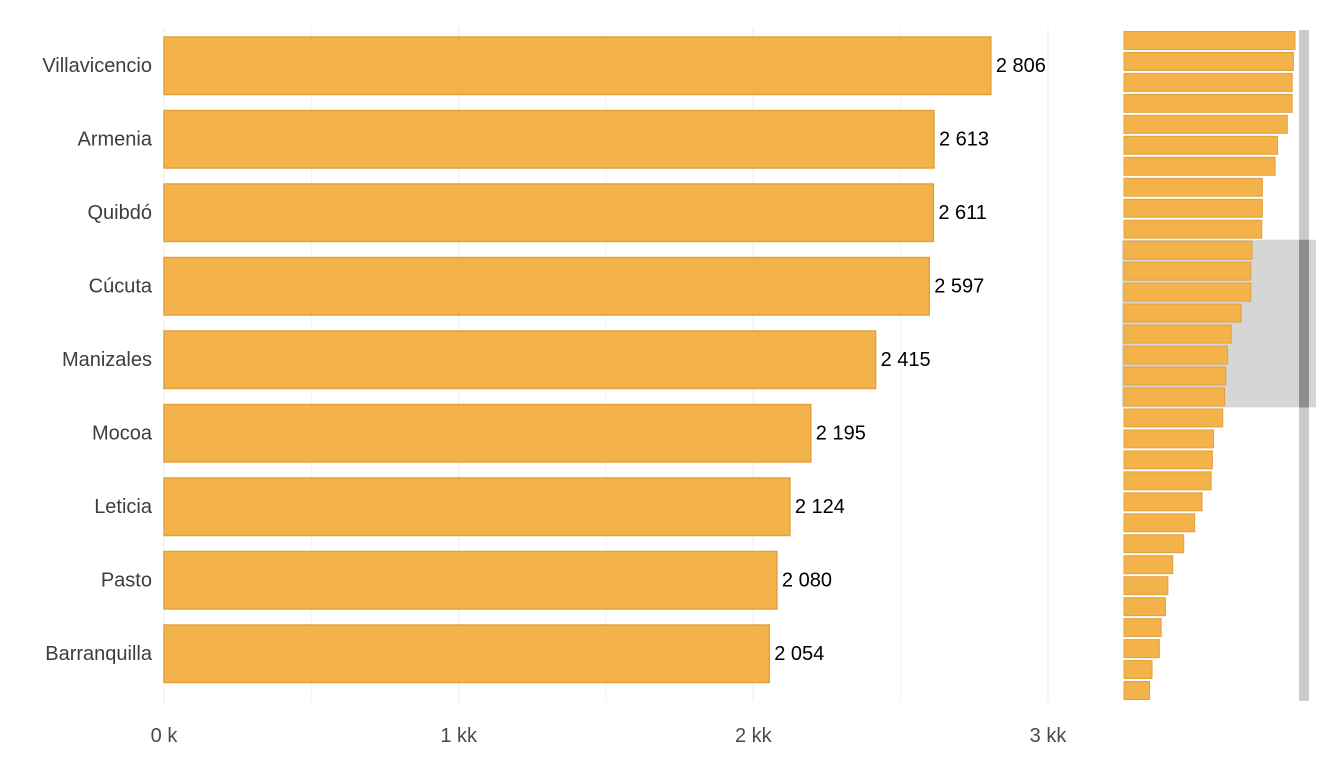 This screenshot has width=1344, height=773. I want to click on value-label: 2 054, so click(799, 654).